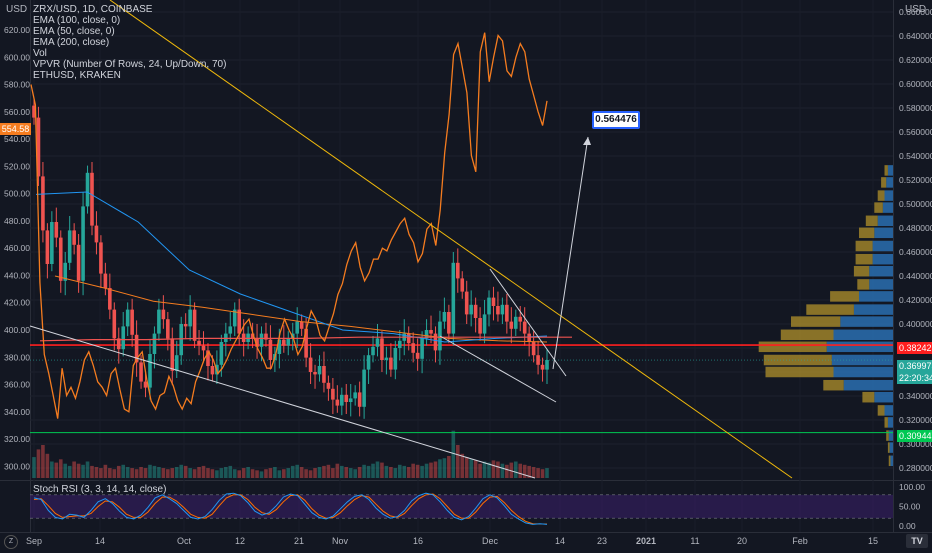 The image size is (932, 553). Describe the element at coordinates (34, 541) in the screenshot. I see `time-tick-label: Sep` at that location.